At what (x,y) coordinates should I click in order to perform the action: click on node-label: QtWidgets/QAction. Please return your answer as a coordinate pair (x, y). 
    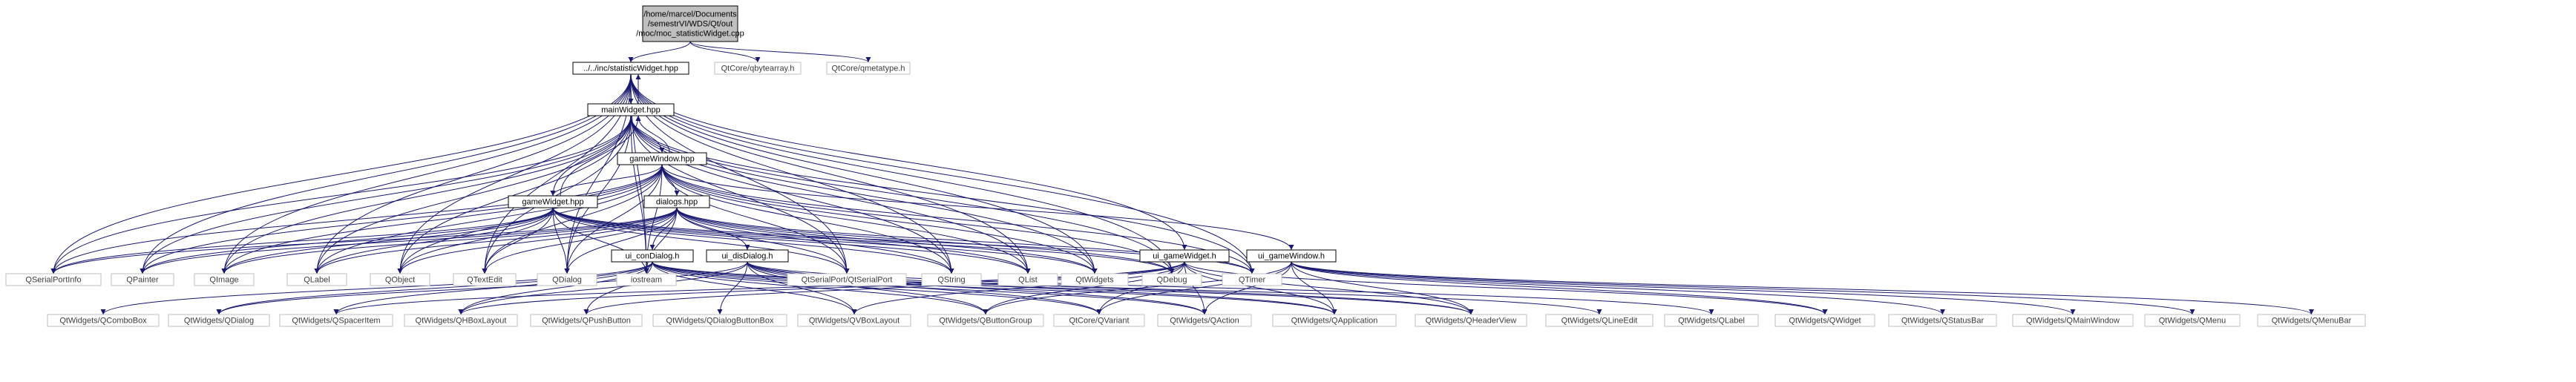
    Looking at the image, I should click on (1204, 321).